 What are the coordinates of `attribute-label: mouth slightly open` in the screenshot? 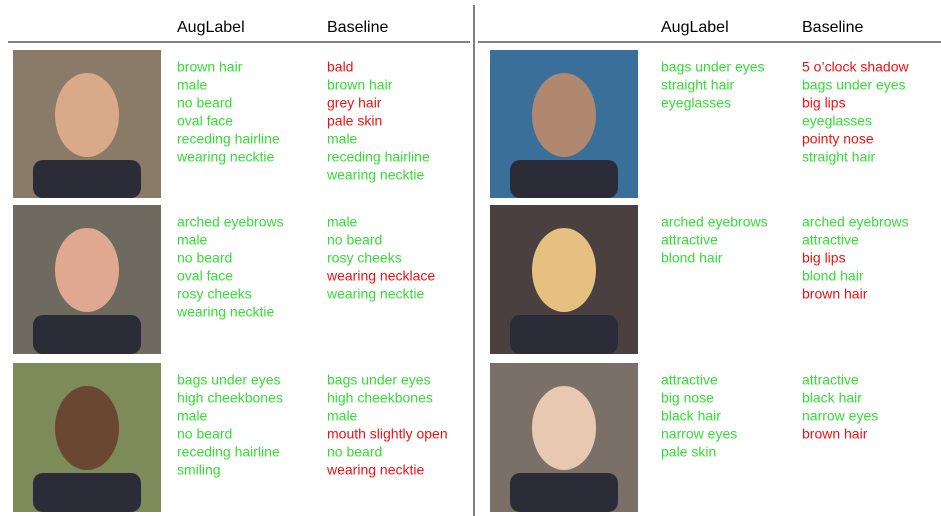 It's located at (387, 434).